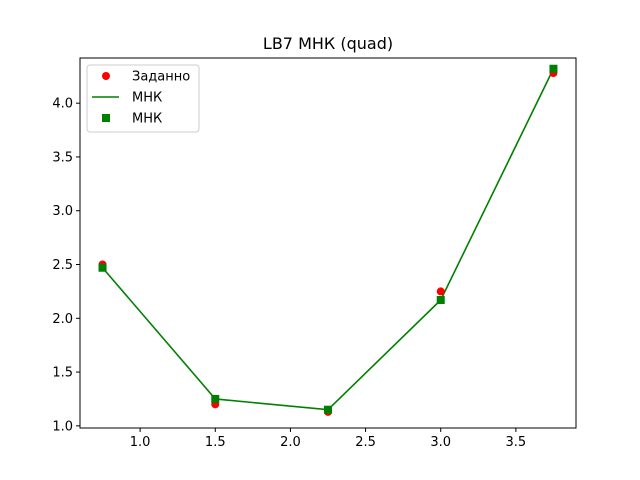 The height and width of the screenshot is (480, 640). I want to click on x-tick-label: 3.5, so click(516, 442).